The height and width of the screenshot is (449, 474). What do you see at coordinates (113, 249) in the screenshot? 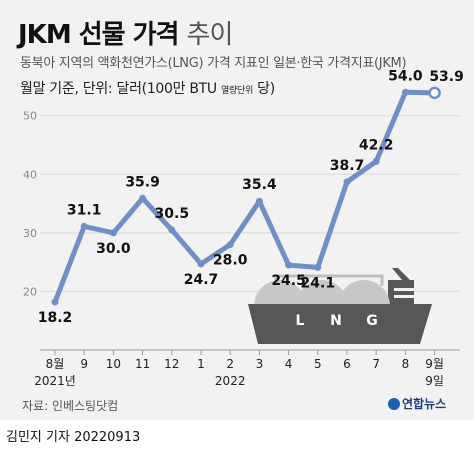
I see `data-label: 30.0` at bounding box center [113, 249].